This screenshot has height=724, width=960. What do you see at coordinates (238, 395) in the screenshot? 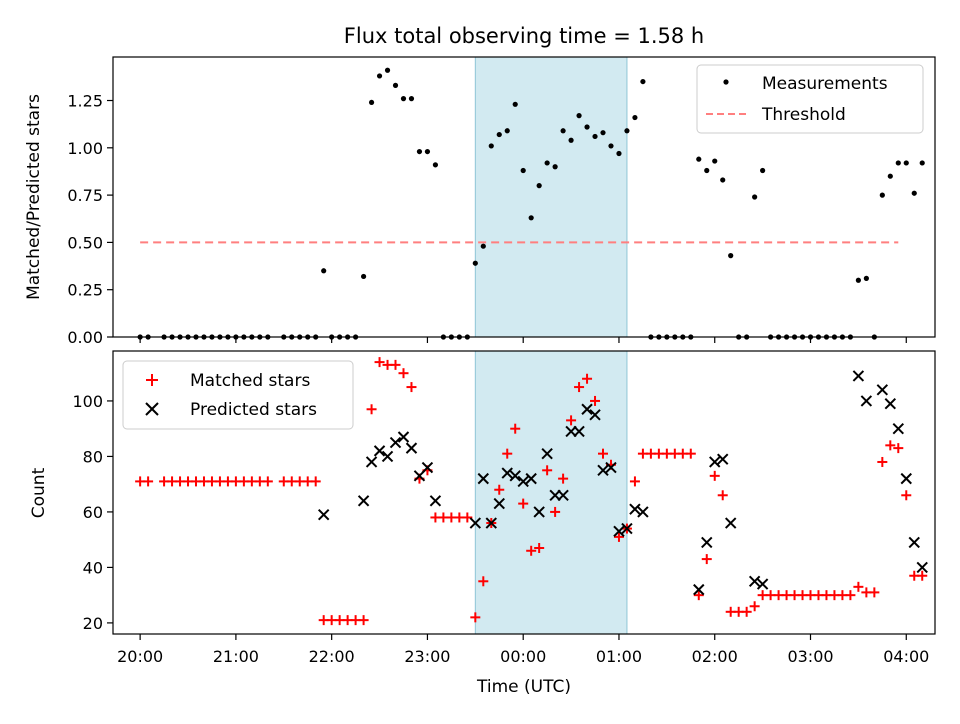
I see `bottom-legend-box` at bounding box center [238, 395].